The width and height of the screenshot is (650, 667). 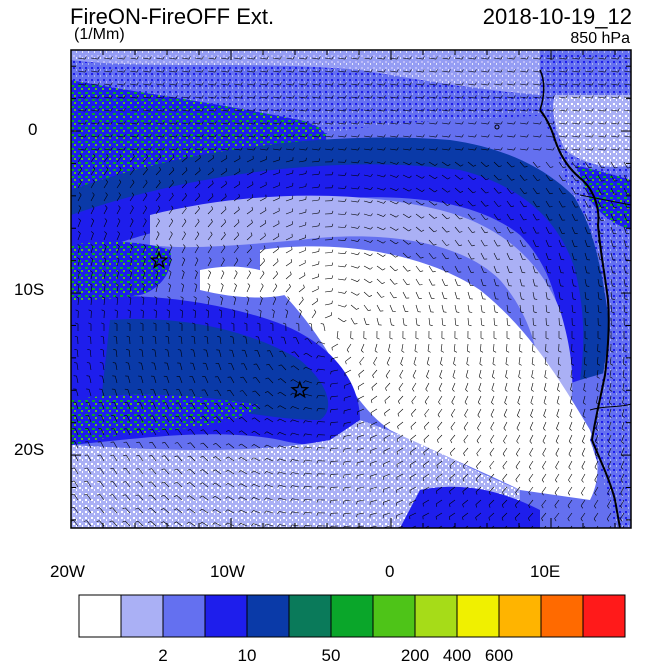 I want to click on figure-title: FireON-FireOFF Ext., so click(x=172, y=16).